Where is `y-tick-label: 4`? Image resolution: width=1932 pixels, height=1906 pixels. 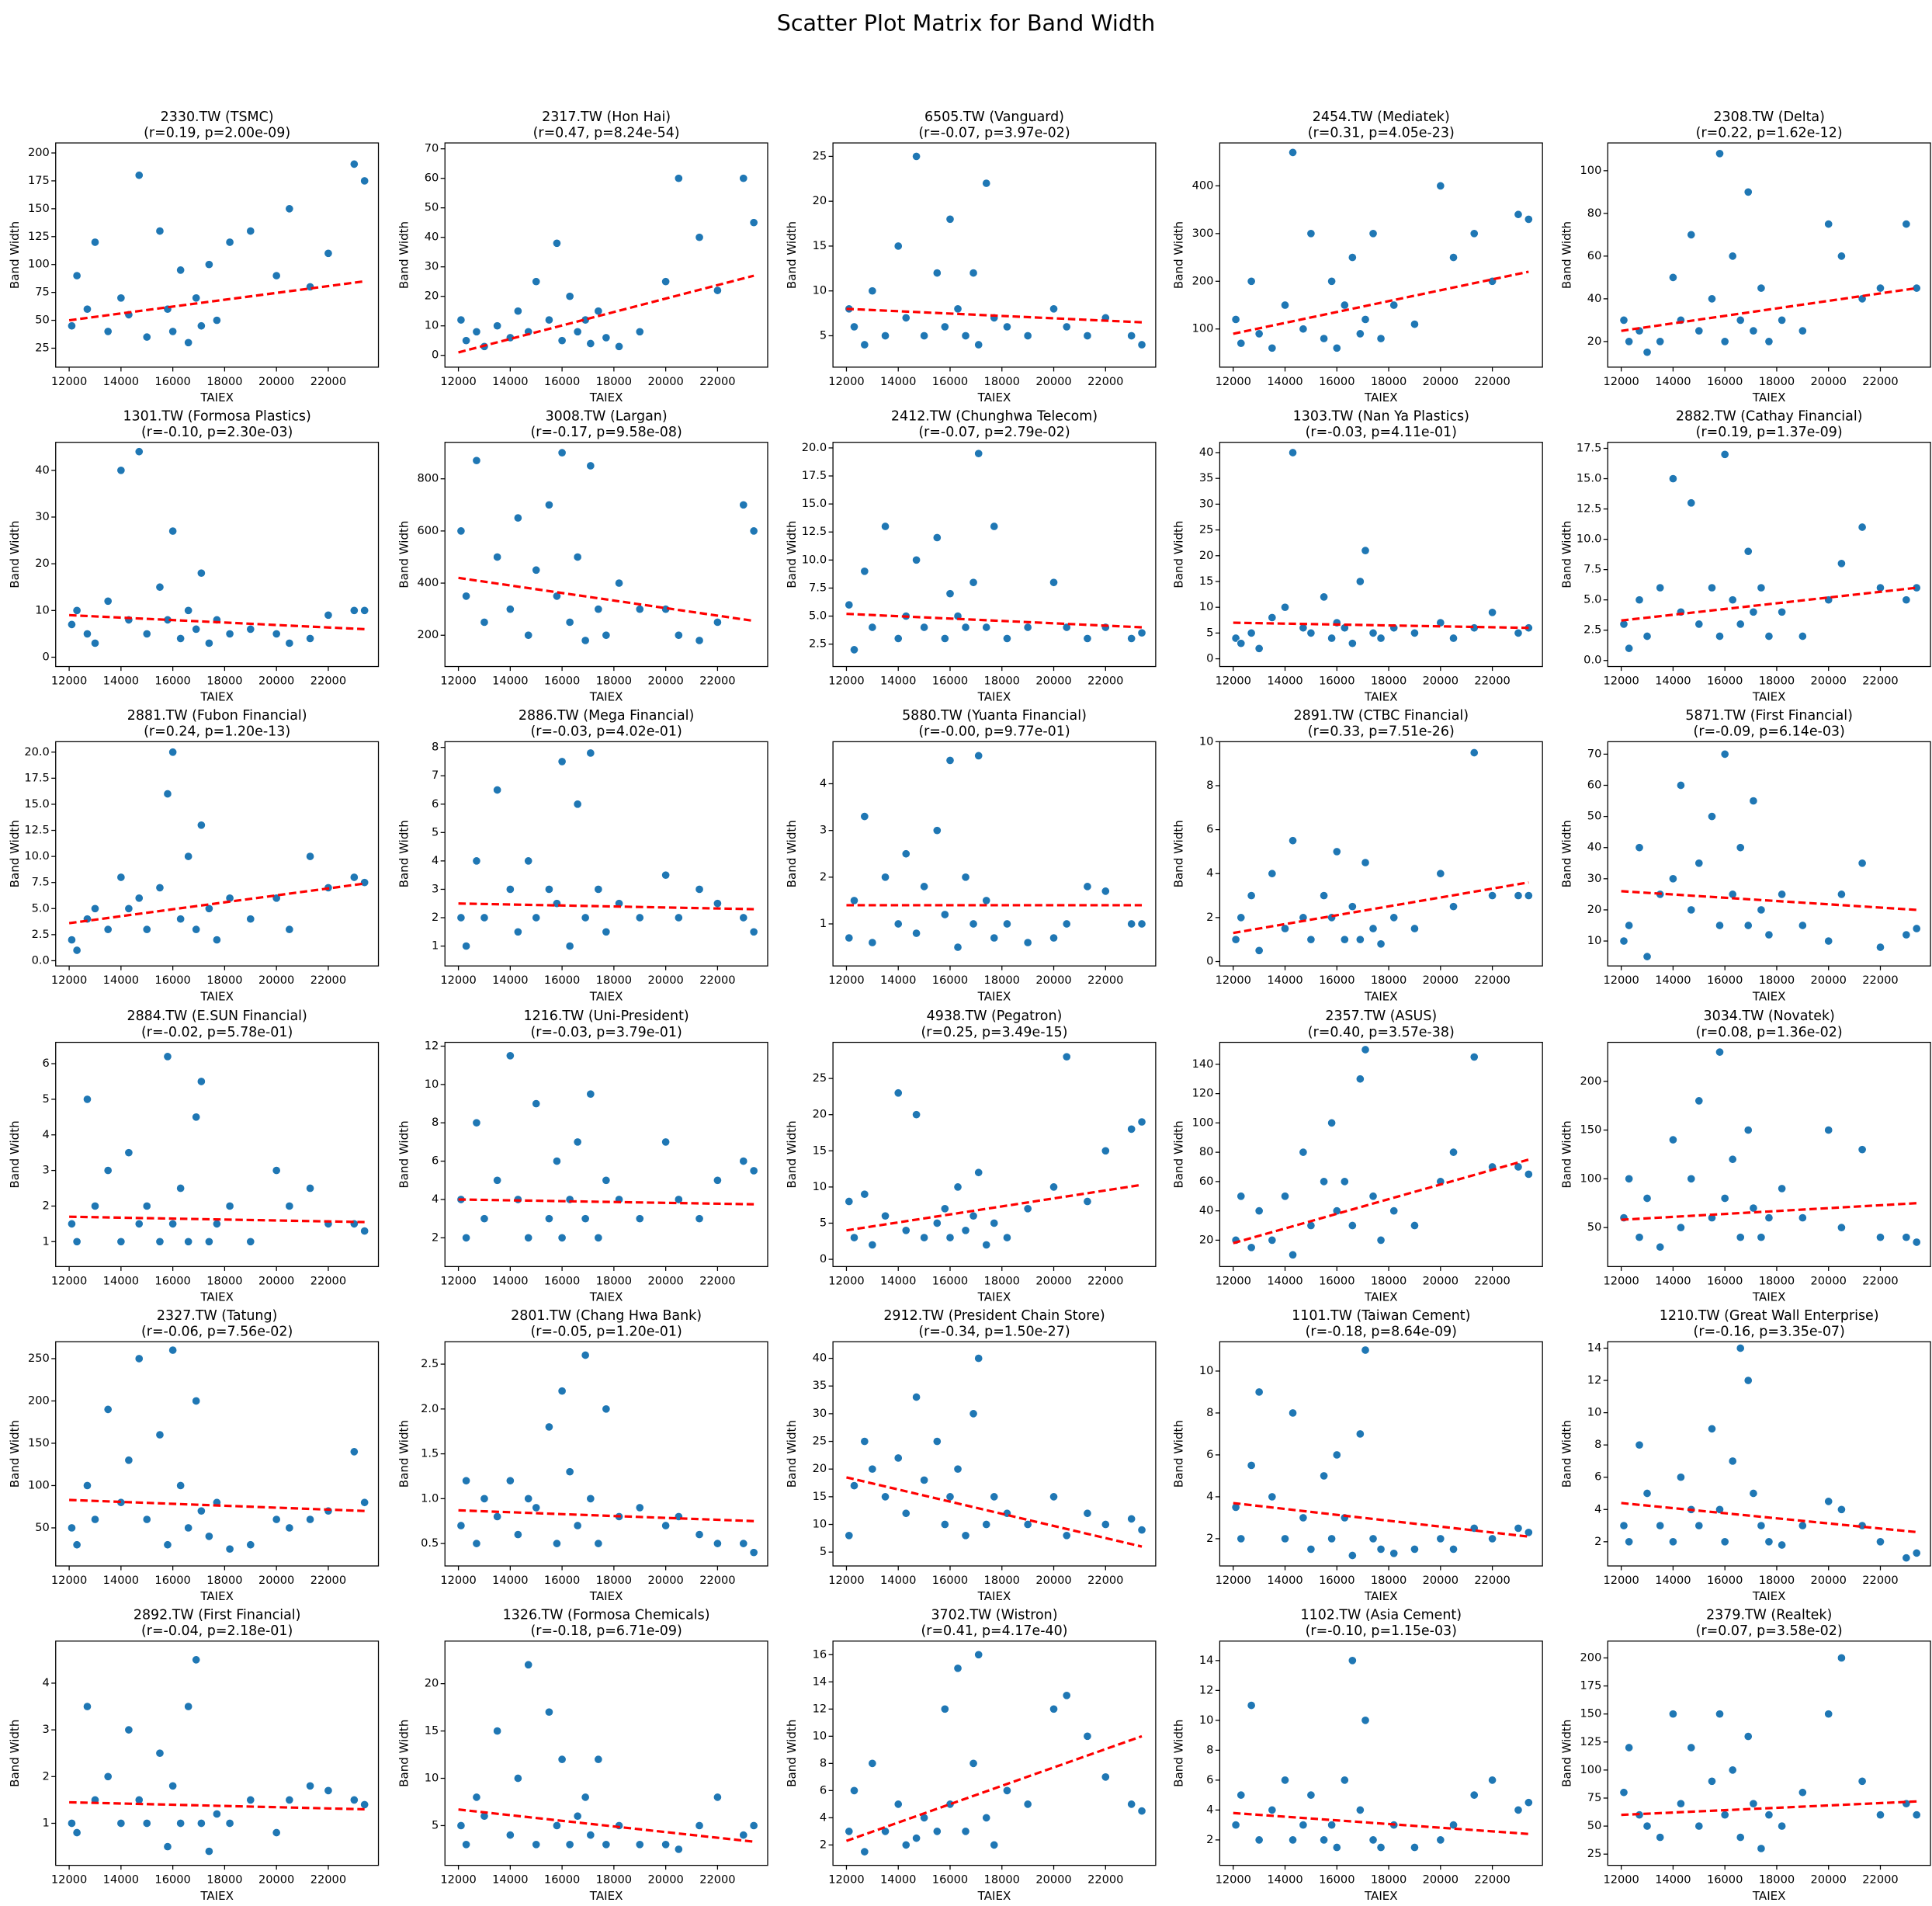 y-tick-label: 4 is located at coordinates (823, 1817).